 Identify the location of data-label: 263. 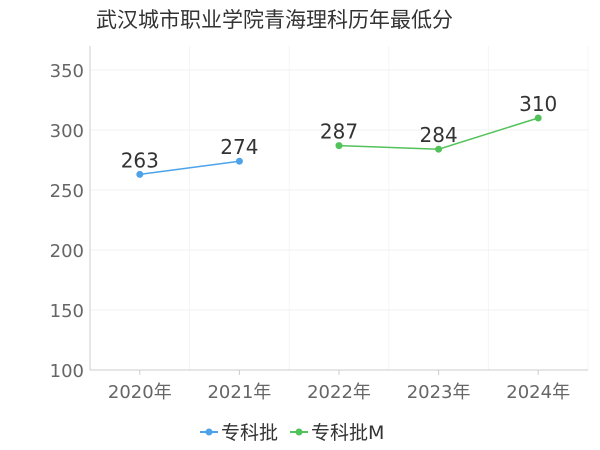
(140, 160).